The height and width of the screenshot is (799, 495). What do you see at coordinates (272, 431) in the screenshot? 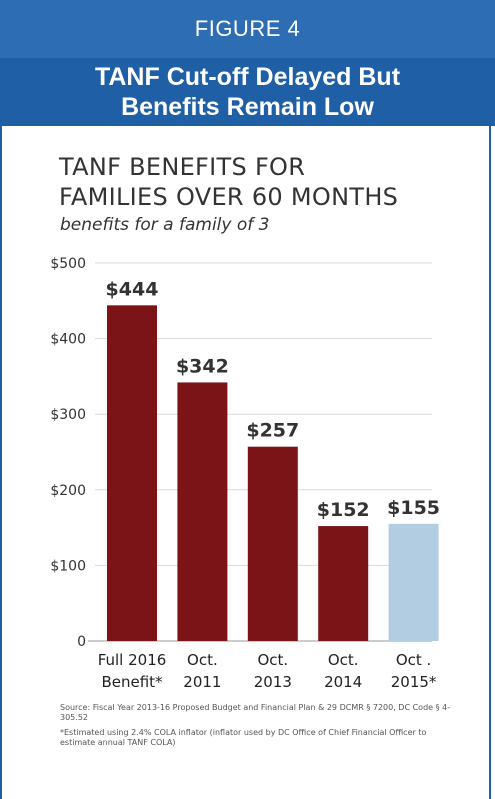
I see `data-label: $257` at bounding box center [272, 431].